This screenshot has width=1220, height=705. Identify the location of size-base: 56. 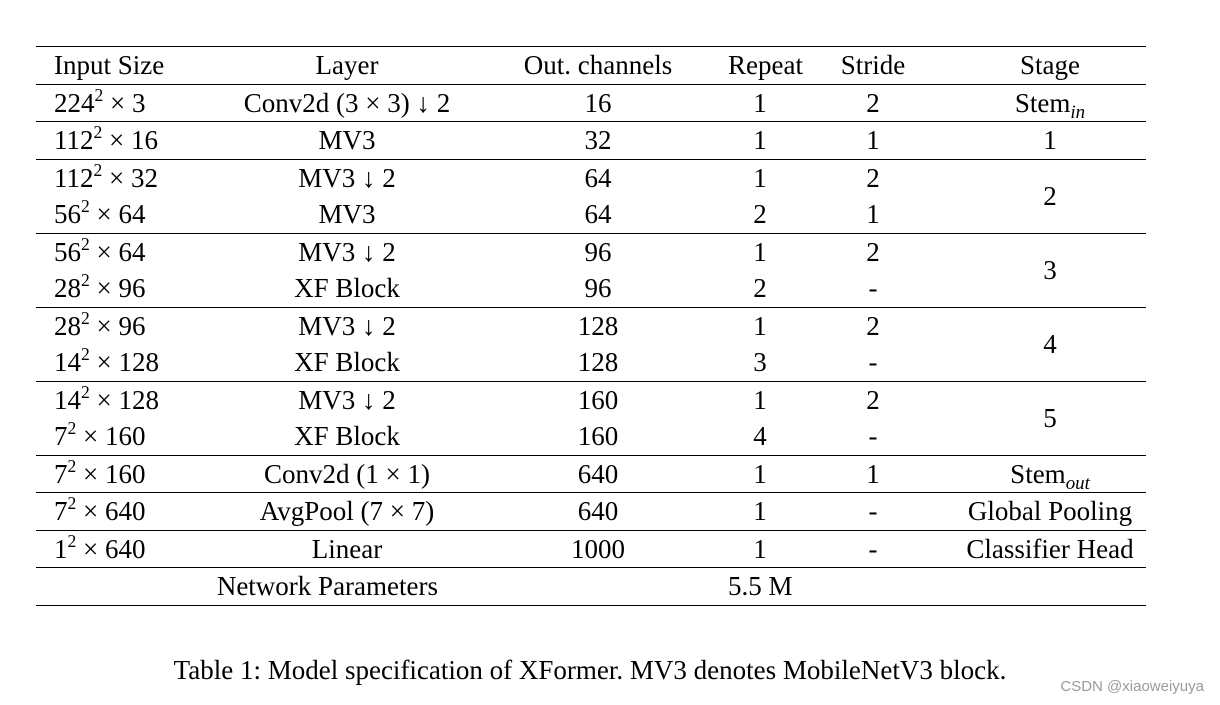
(67, 251).